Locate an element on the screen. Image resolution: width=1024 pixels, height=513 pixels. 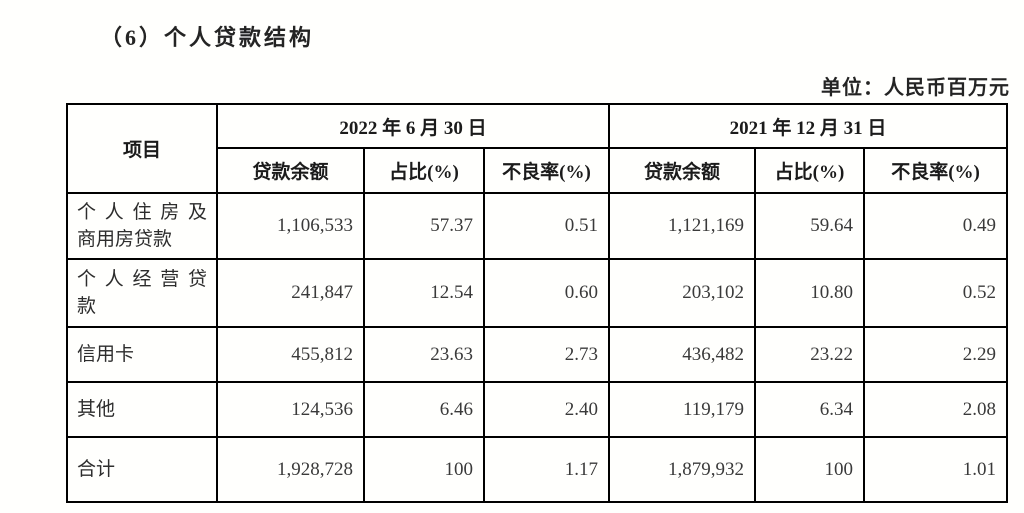
cell-balance-2021: 1,879,932 is located at coordinates (682, 469).